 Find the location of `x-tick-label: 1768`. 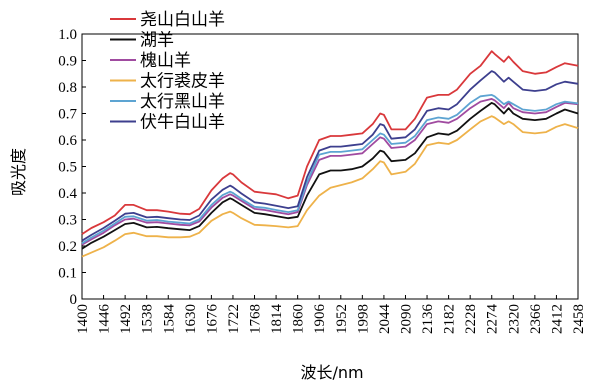

x-tick-label: 1768 is located at coordinates (256, 319).